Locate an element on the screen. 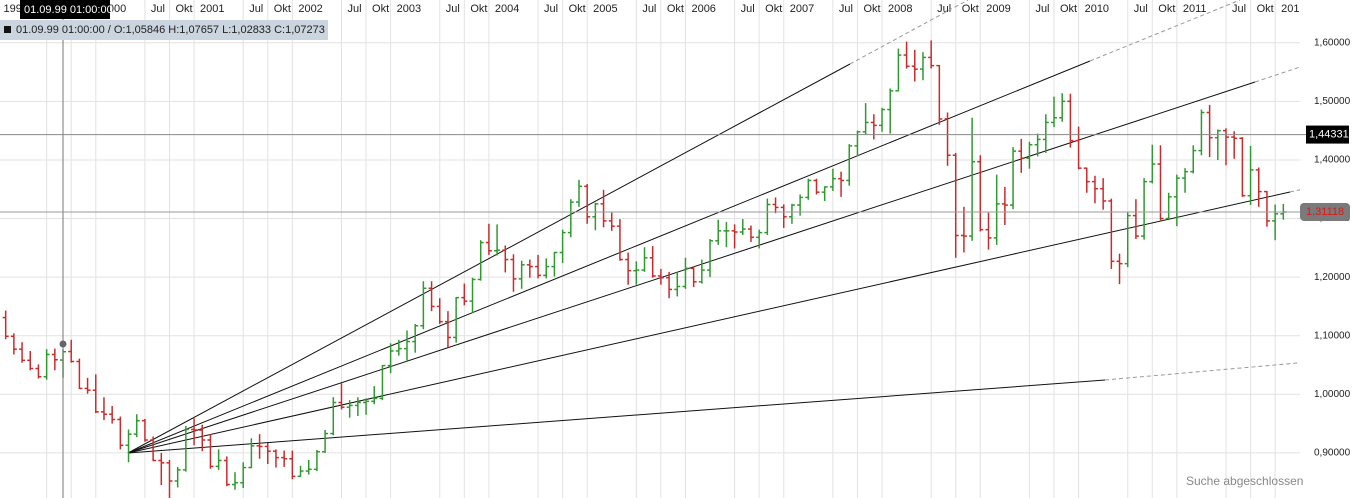 Image resolution: width=1354 pixels, height=498 pixels. y-tick-label: 1,50000 is located at coordinates (1332, 101).